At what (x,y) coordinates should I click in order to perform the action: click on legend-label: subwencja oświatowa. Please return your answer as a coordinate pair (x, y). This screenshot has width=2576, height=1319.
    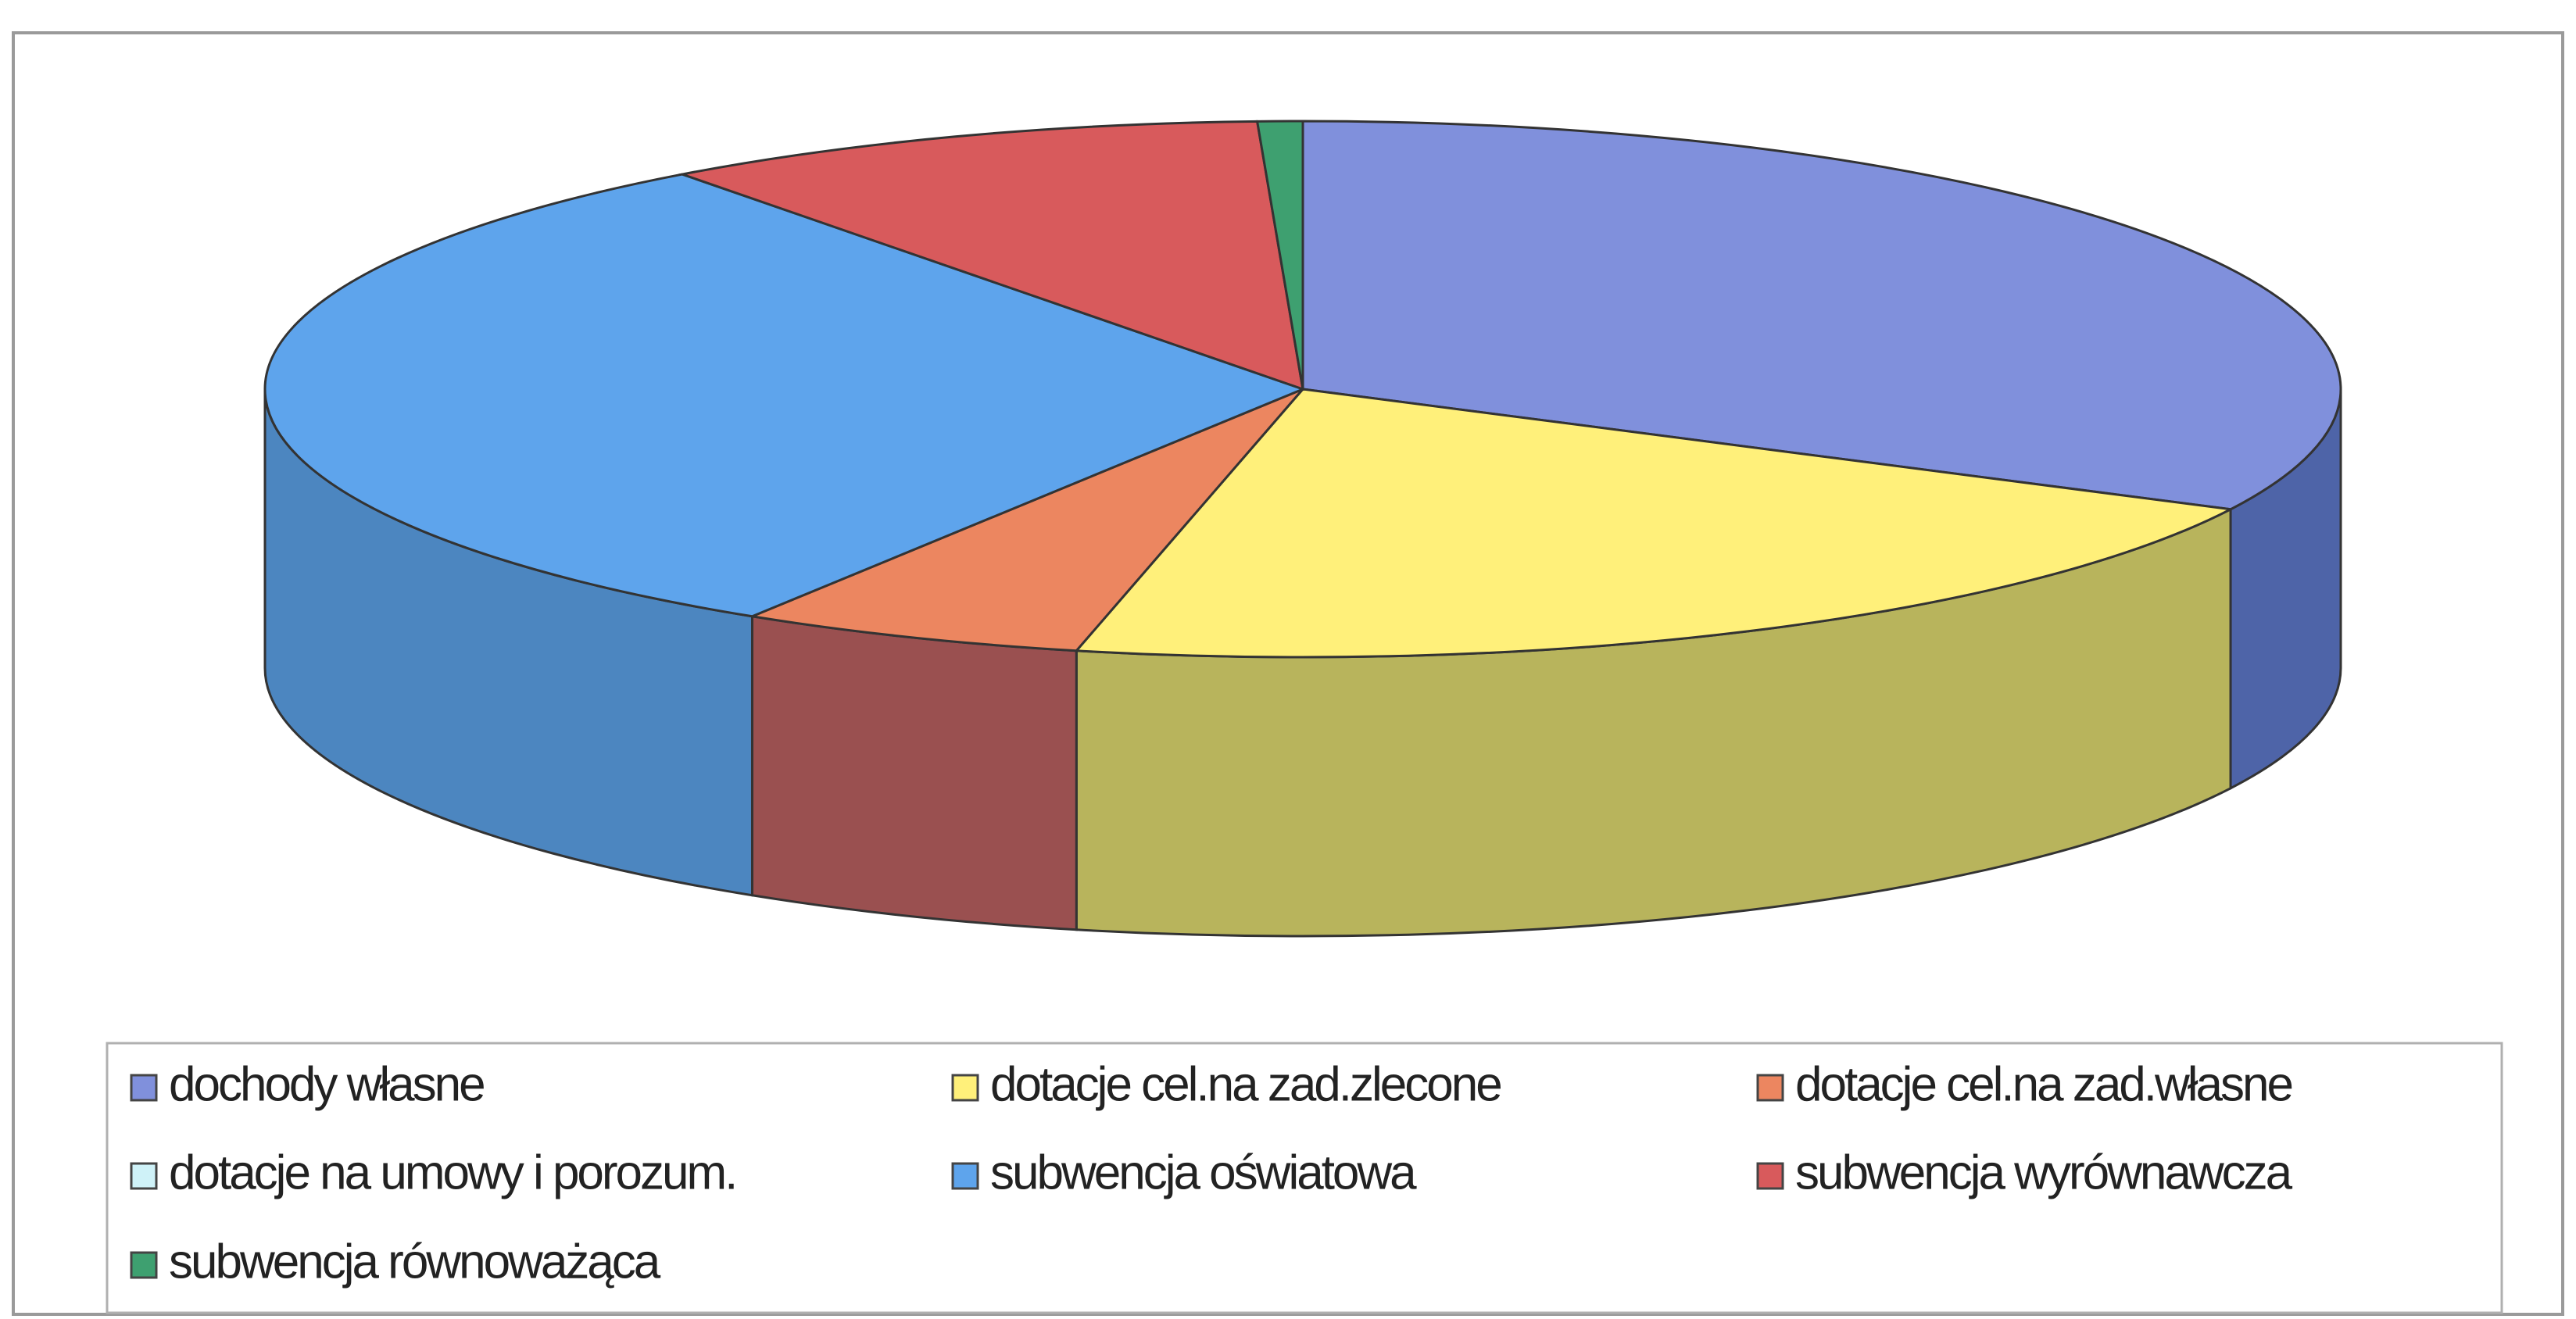
    Looking at the image, I should click on (1203, 1172).